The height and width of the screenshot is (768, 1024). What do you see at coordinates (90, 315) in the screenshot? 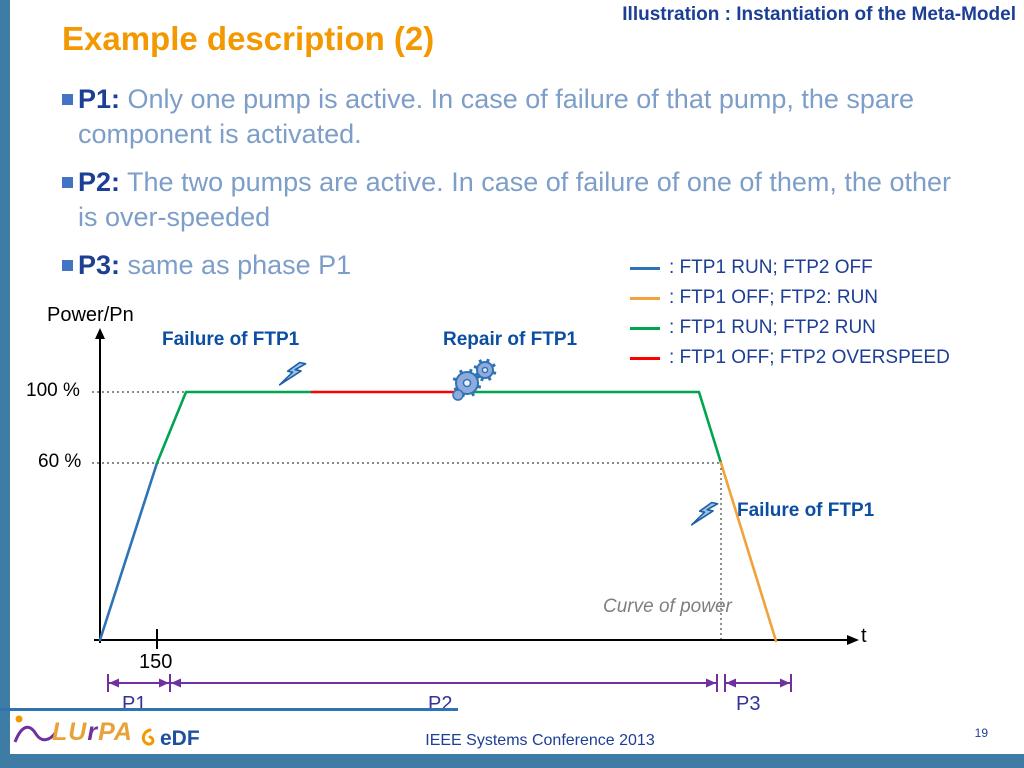
I see `y-axis-label: Power/Pn` at bounding box center [90, 315].